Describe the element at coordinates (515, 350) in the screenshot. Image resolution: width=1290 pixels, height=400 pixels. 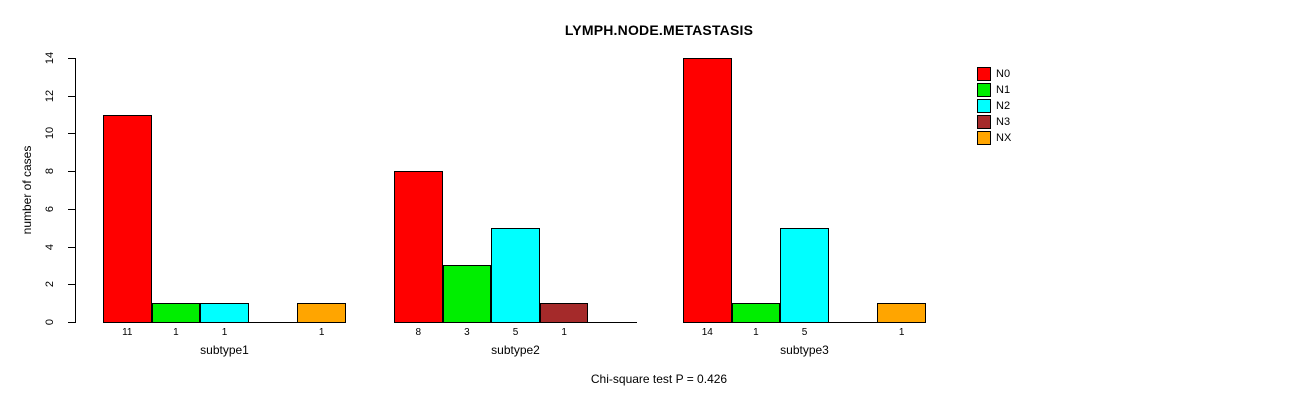
I see `x-category-label: subtype2` at that location.